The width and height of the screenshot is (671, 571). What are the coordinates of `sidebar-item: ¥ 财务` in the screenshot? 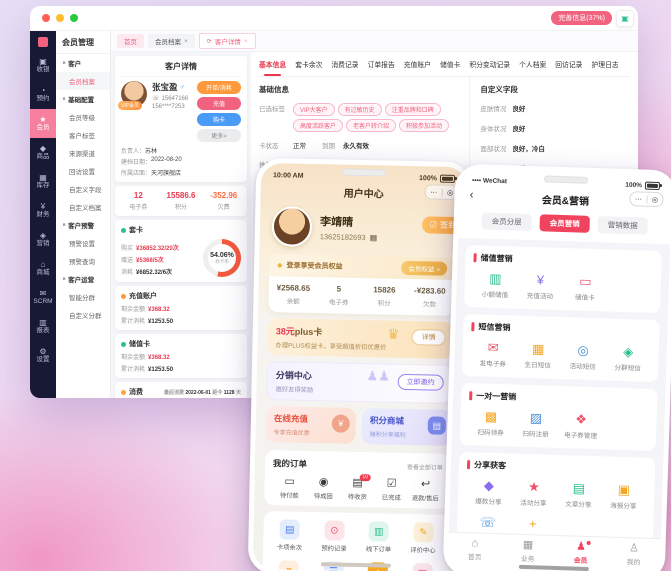 It's located at (43, 210).